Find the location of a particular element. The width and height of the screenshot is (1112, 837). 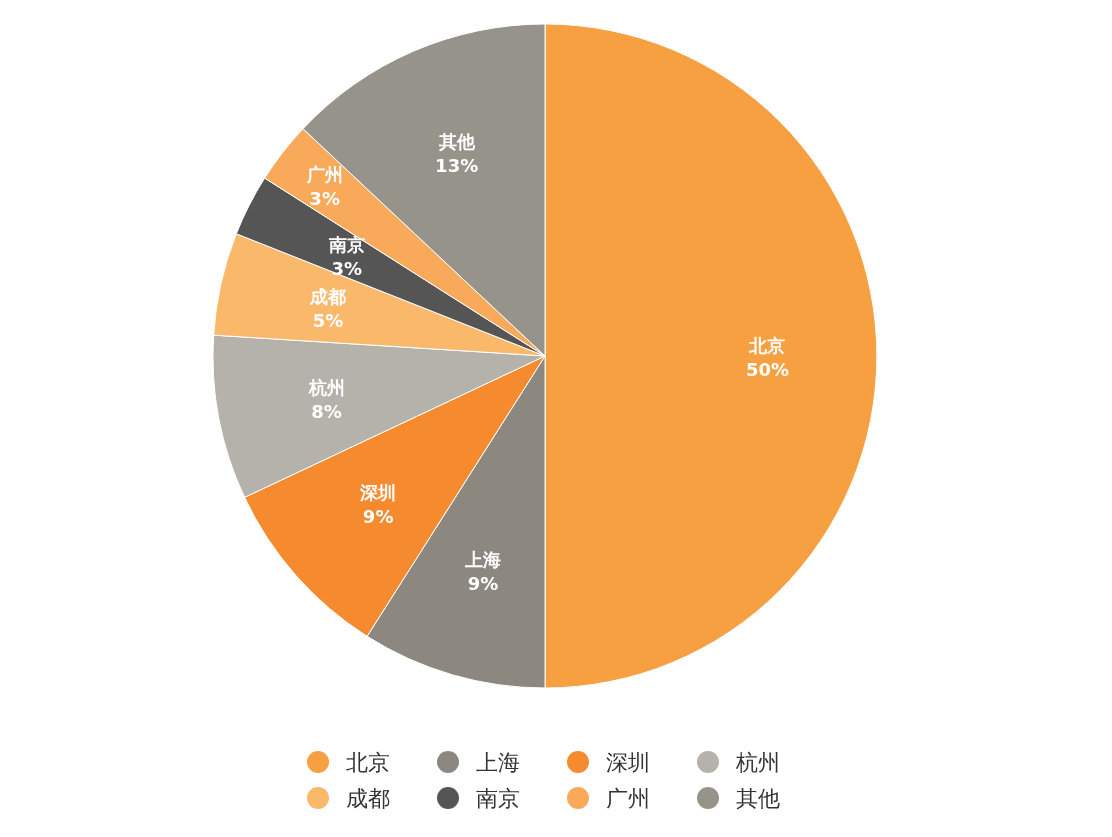

slice-label: 深圳 is located at coordinates (378, 493).